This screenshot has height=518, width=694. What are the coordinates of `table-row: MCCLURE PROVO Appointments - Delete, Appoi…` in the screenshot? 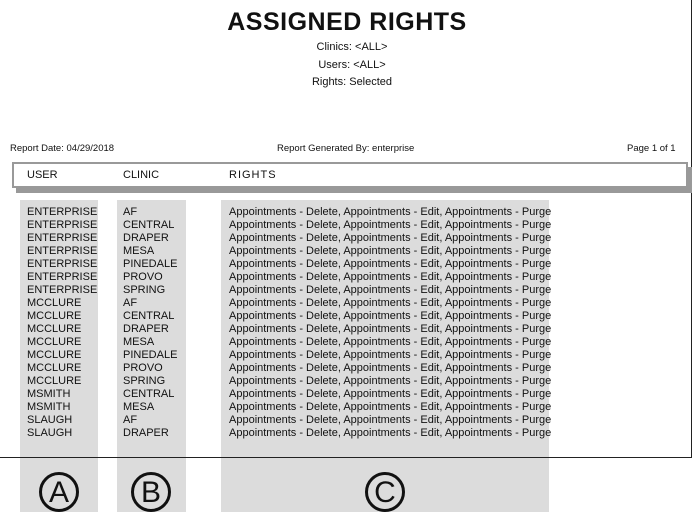 It's located at (347, 368).